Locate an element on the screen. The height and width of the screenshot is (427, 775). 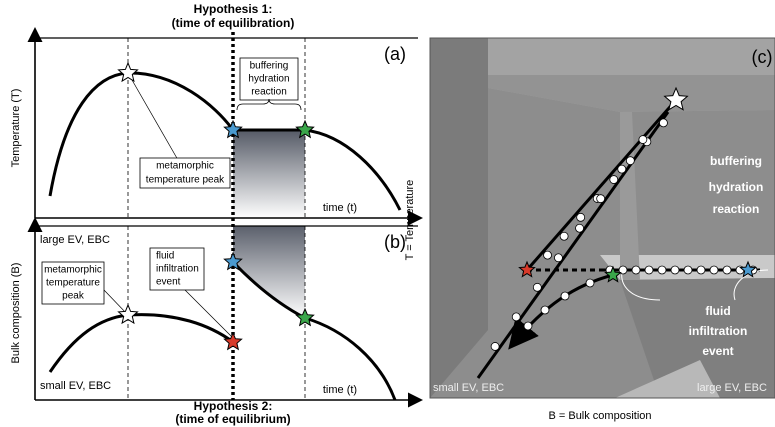
path-line is located at coordinates (601, 185).